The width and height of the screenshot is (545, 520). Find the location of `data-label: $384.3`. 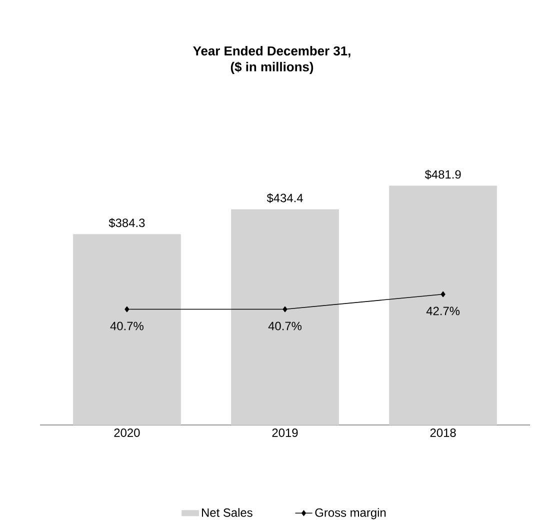

data-label: $384.3 is located at coordinates (126, 223).